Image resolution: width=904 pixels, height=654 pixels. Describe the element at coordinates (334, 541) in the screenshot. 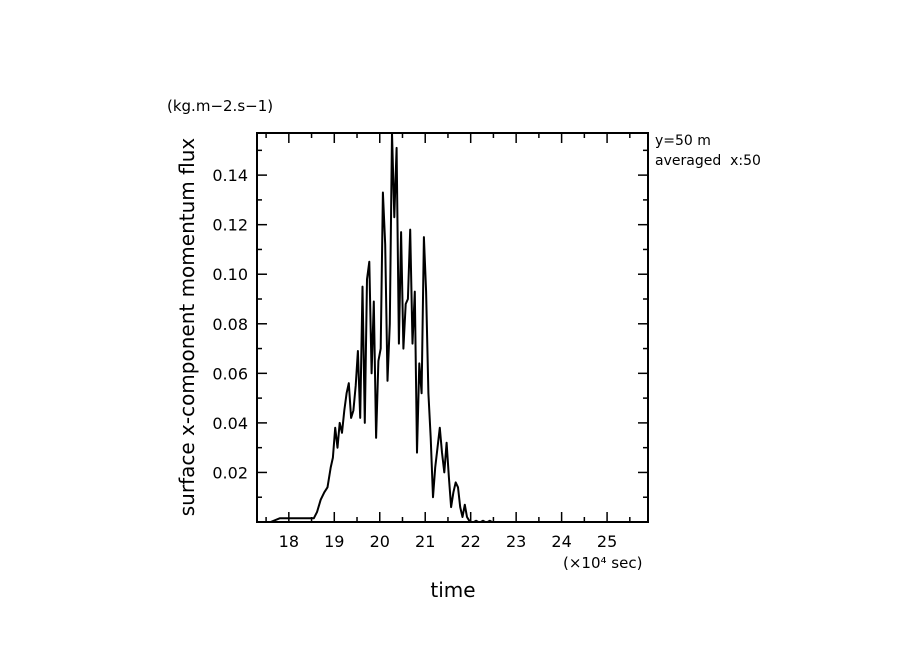

I see `x-tick-label: 19` at that location.